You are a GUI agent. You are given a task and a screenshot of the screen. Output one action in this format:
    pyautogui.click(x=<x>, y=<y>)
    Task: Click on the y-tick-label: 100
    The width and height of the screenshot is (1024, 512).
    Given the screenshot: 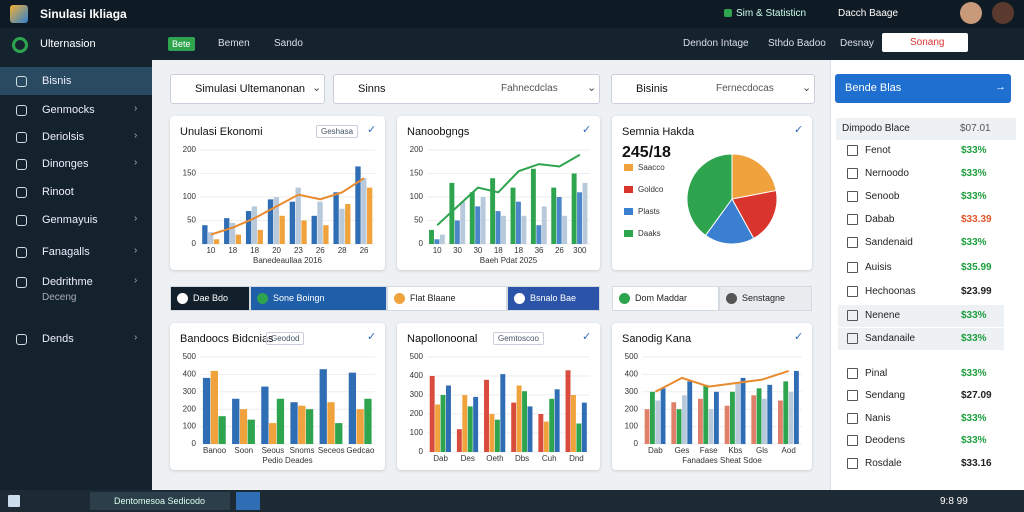 What is the action you would take?
    pyautogui.click(x=417, y=432)
    